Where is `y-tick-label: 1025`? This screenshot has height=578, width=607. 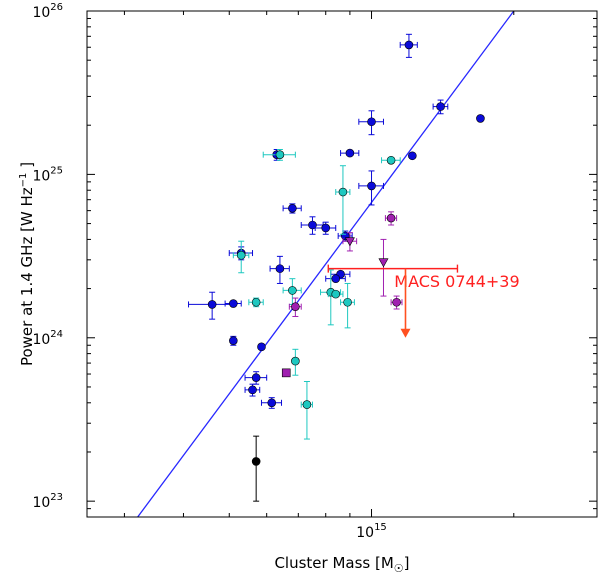
y-tick-label: 1025 is located at coordinates (47, 174).